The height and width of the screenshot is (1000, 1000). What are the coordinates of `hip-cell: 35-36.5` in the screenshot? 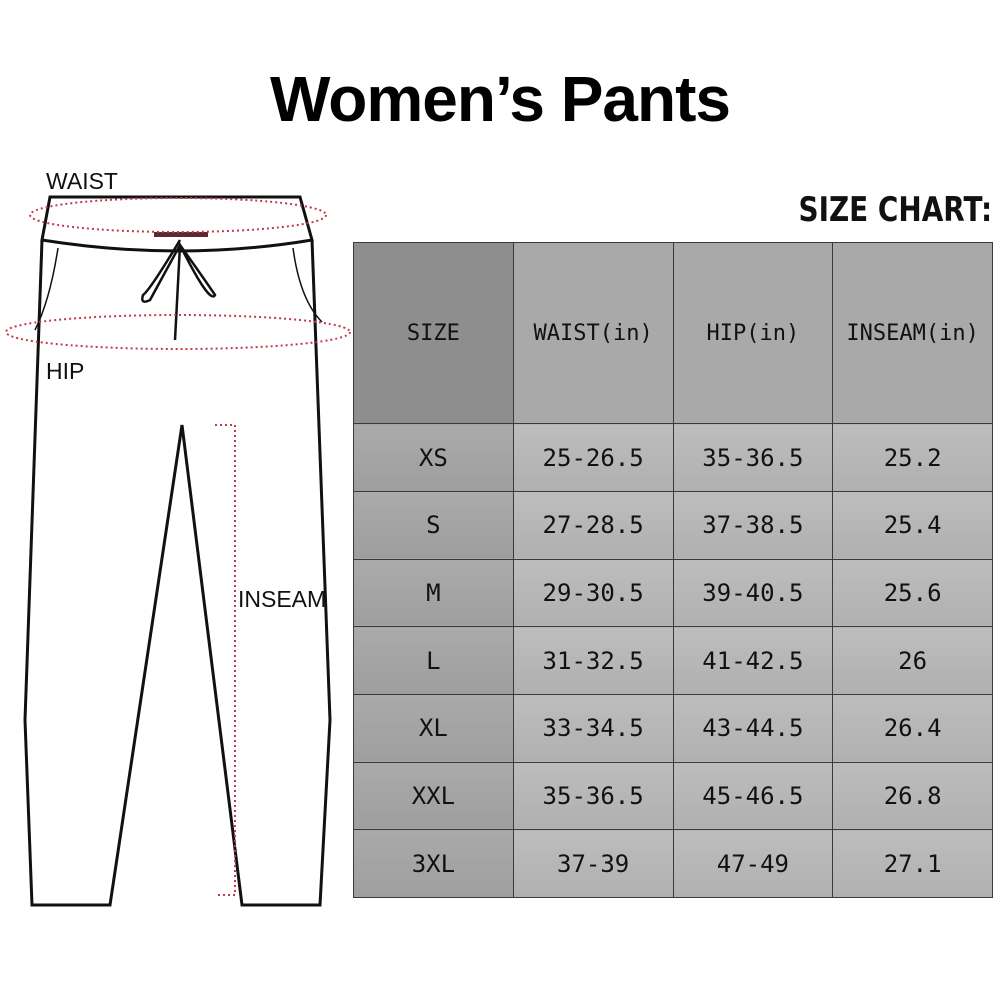 It's located at (753, 457).